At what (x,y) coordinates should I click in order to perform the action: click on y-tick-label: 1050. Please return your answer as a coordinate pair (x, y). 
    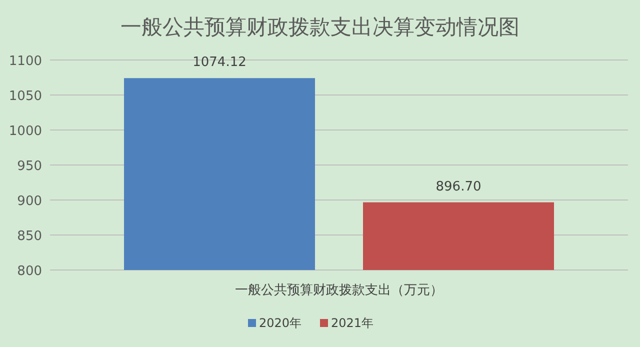
    Looking at the image, I should click on (25, 96).